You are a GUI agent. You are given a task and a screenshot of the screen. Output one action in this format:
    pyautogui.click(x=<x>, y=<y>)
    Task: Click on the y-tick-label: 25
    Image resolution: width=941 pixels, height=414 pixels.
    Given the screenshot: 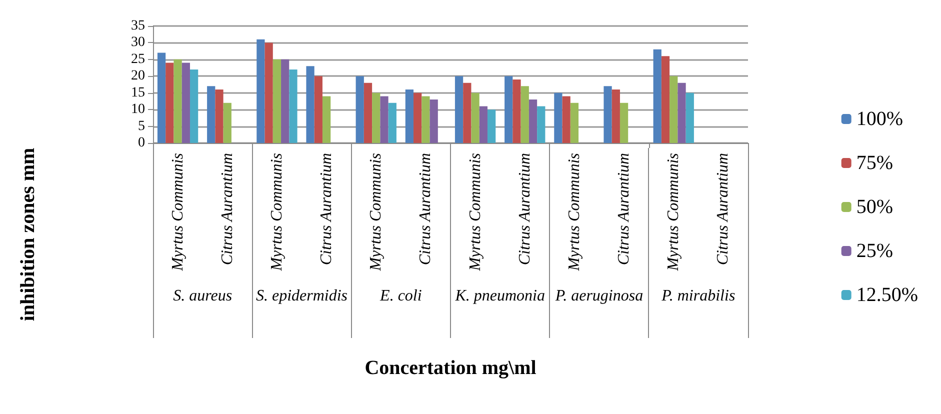 What is the action you would take?
    pyautogui.click(x=138, y=59)
    